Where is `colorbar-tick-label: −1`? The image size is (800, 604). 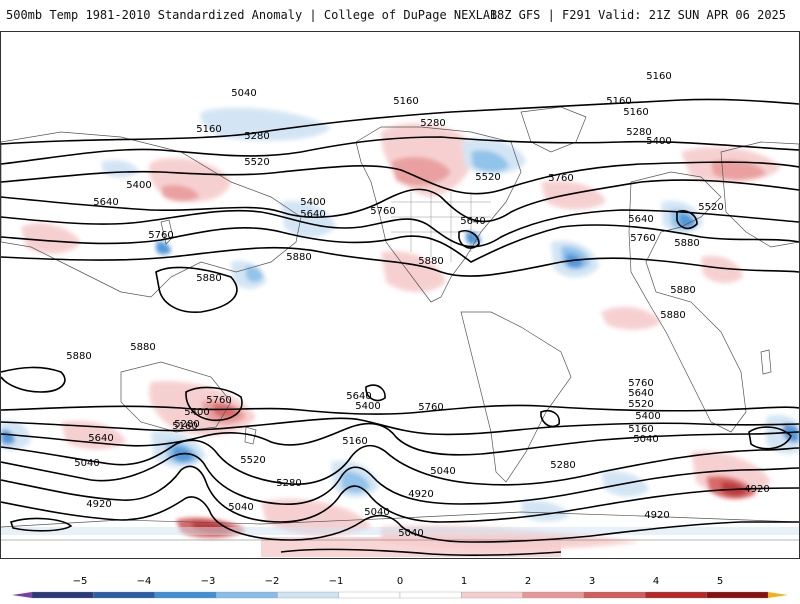 colorbar-tick-label: −1 is located at coordinates (336, 581).